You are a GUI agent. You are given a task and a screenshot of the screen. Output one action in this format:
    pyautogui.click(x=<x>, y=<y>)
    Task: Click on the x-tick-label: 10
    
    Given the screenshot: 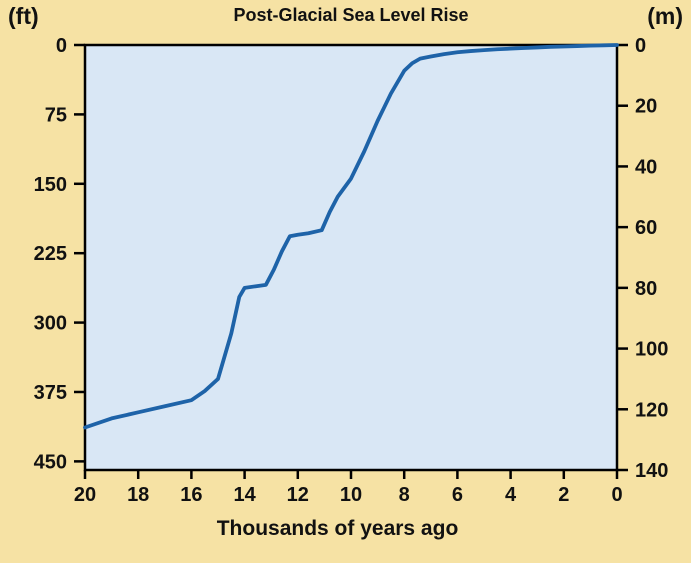 What is the action you would take?
    pyautogui.click(x=351, y=495)
    